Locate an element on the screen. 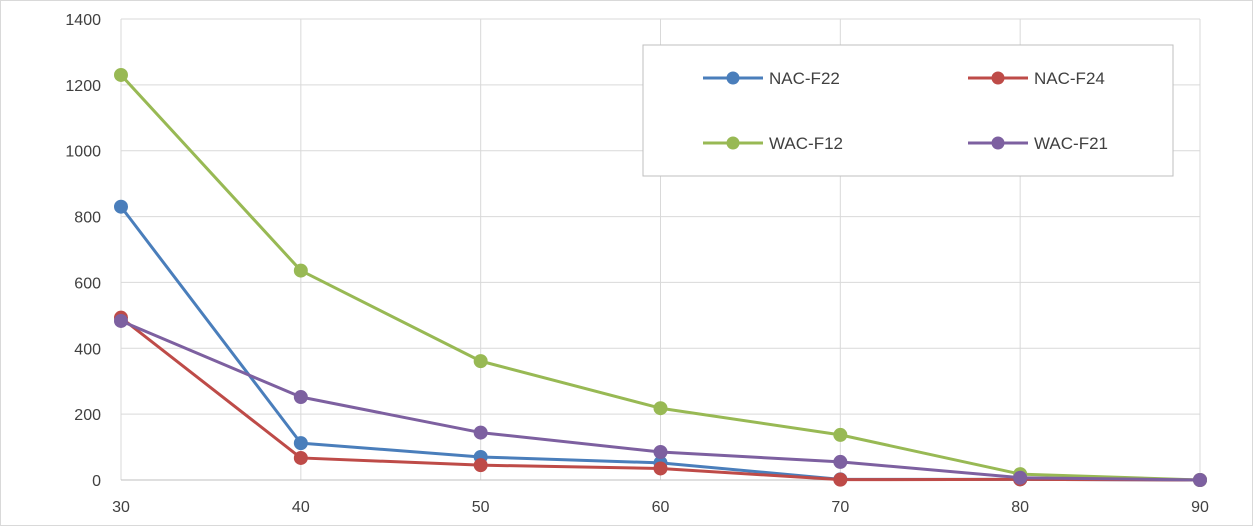 This screenshot has width=1253, height=526. legend-box is located at coordinates (908, 110).